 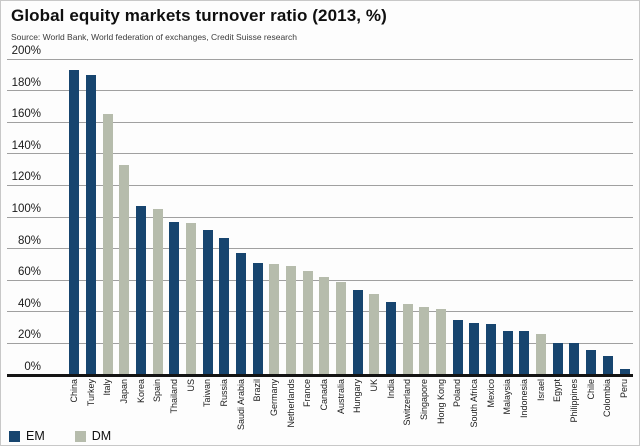 I want to click on legend-item-em: EM, so click(x=27, y=436).